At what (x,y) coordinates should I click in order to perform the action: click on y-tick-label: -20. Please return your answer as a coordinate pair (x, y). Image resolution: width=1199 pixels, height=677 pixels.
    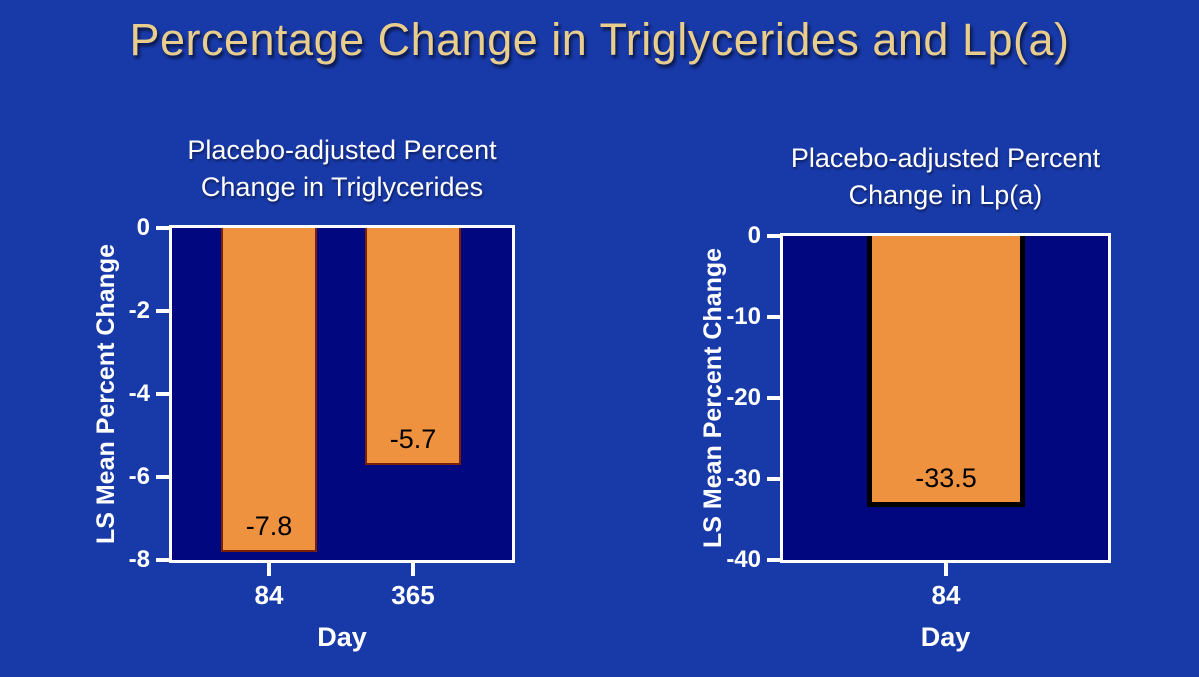
    Looking at the image, I should click on (743, 397).